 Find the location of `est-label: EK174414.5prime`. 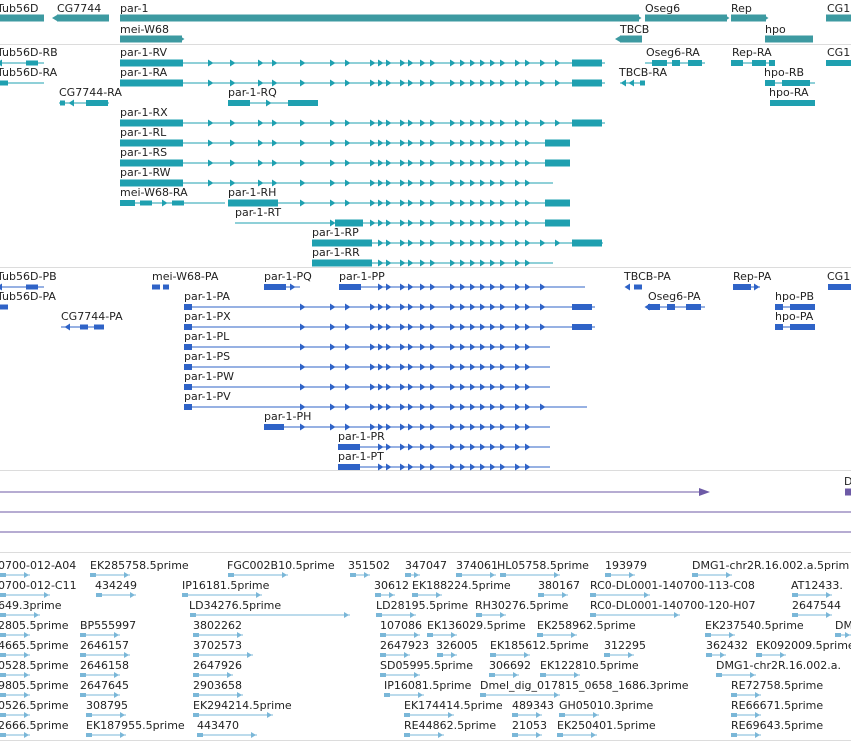

est-label: EK174414.5prime is located at coordinates (453, 705).